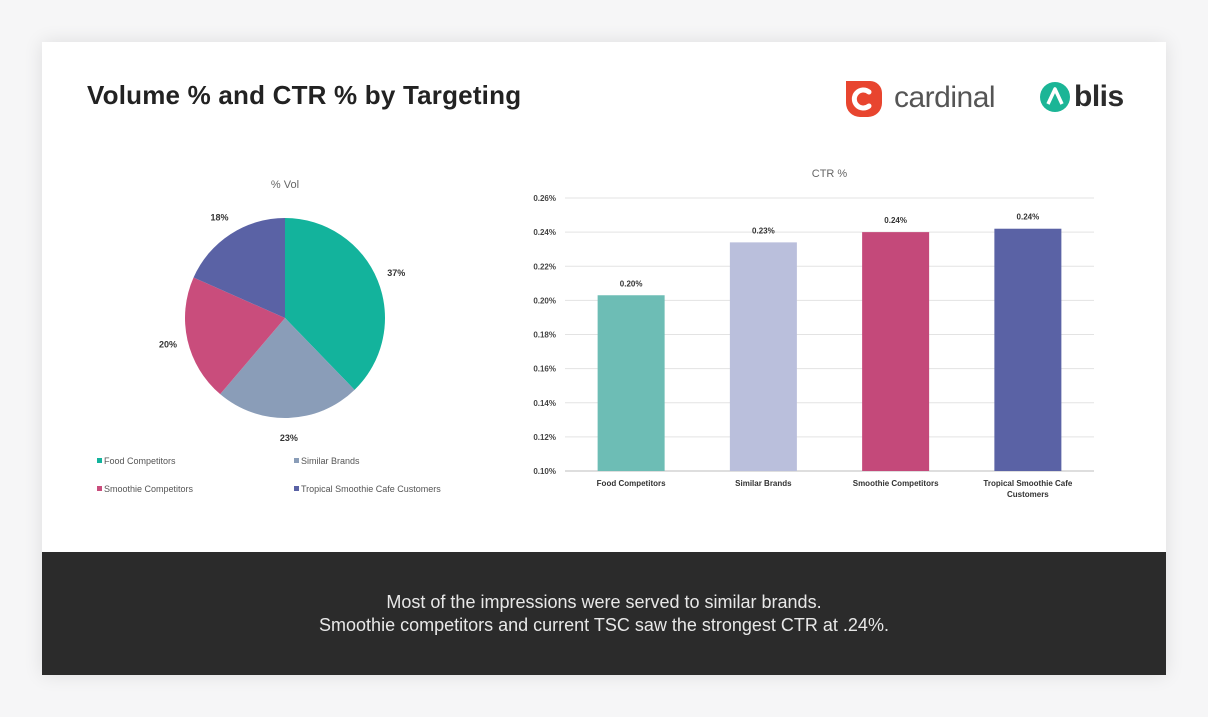 The image size is (1208, 717). I want to click on legend-label: Smoothie Competitors, so click(149, 489).